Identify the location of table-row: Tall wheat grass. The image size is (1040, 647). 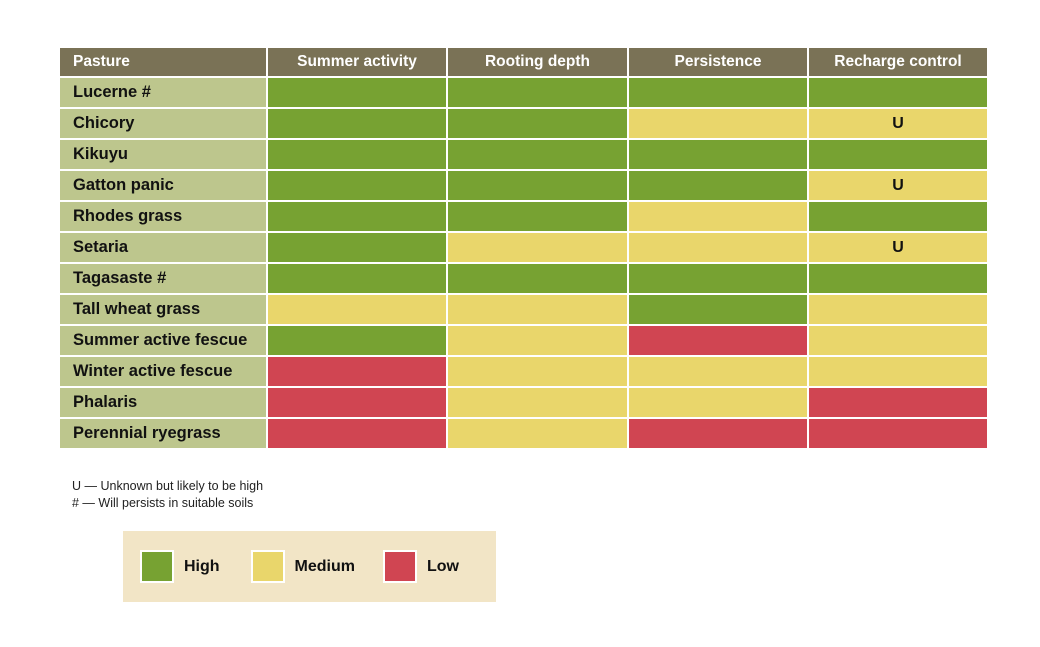
(523, 309).